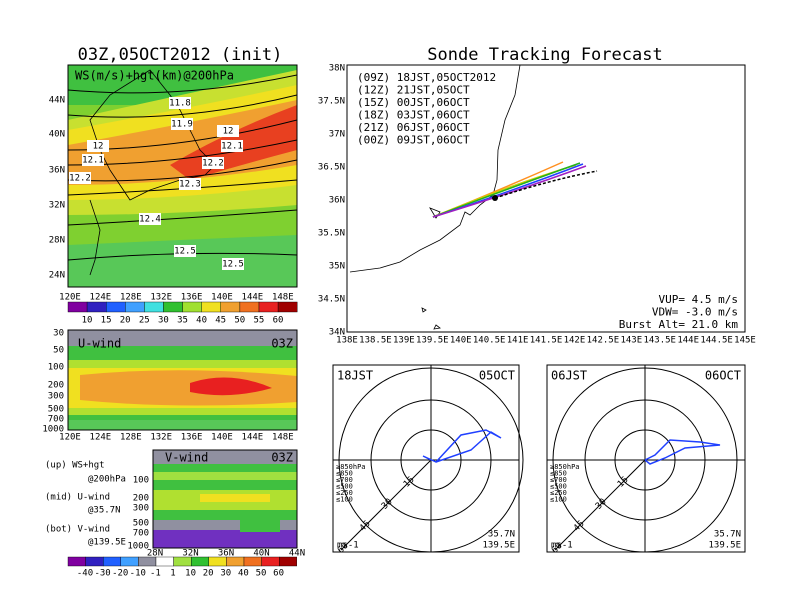  I want to click on contour-label: 11.8, so click(180, 104).